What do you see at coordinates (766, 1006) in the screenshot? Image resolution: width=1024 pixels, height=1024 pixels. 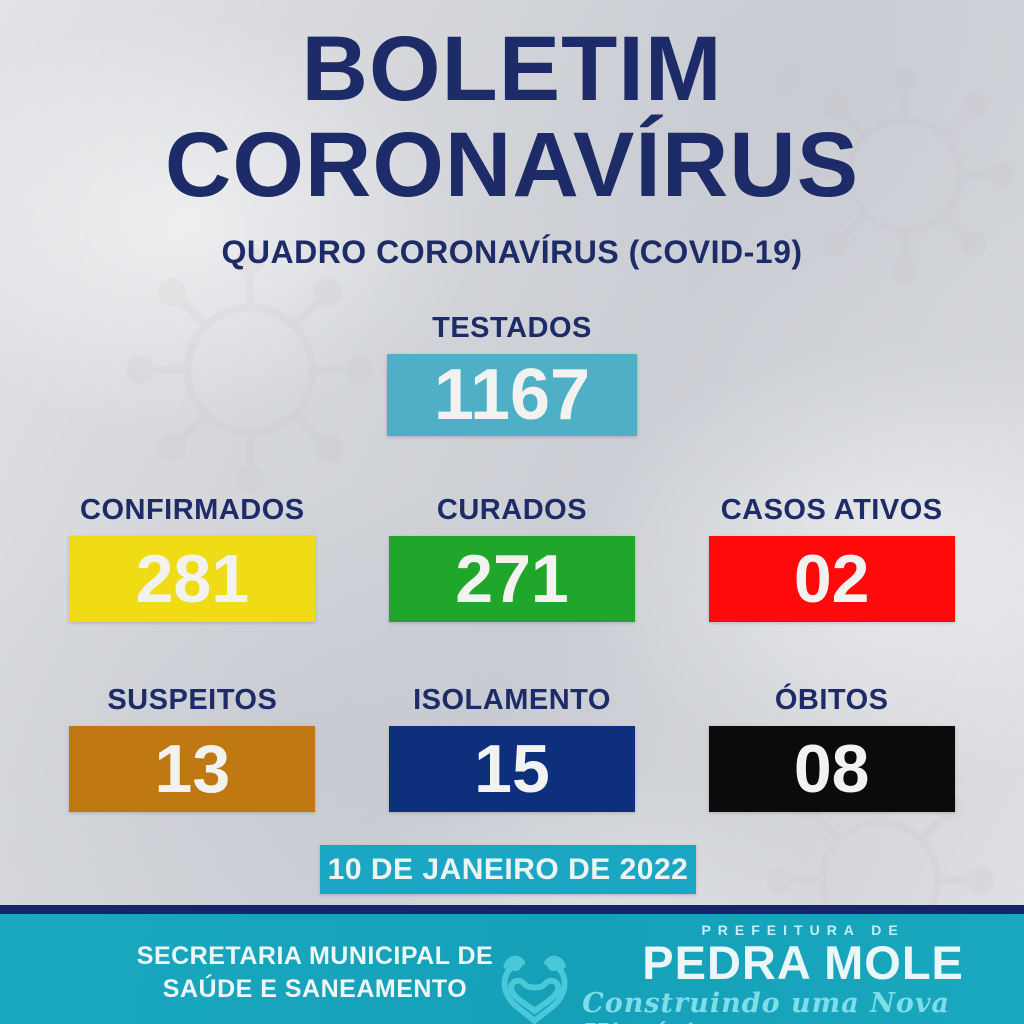 I see `brand-tagline: Construindo uma Nova História` at bounding box center [766, 1006].